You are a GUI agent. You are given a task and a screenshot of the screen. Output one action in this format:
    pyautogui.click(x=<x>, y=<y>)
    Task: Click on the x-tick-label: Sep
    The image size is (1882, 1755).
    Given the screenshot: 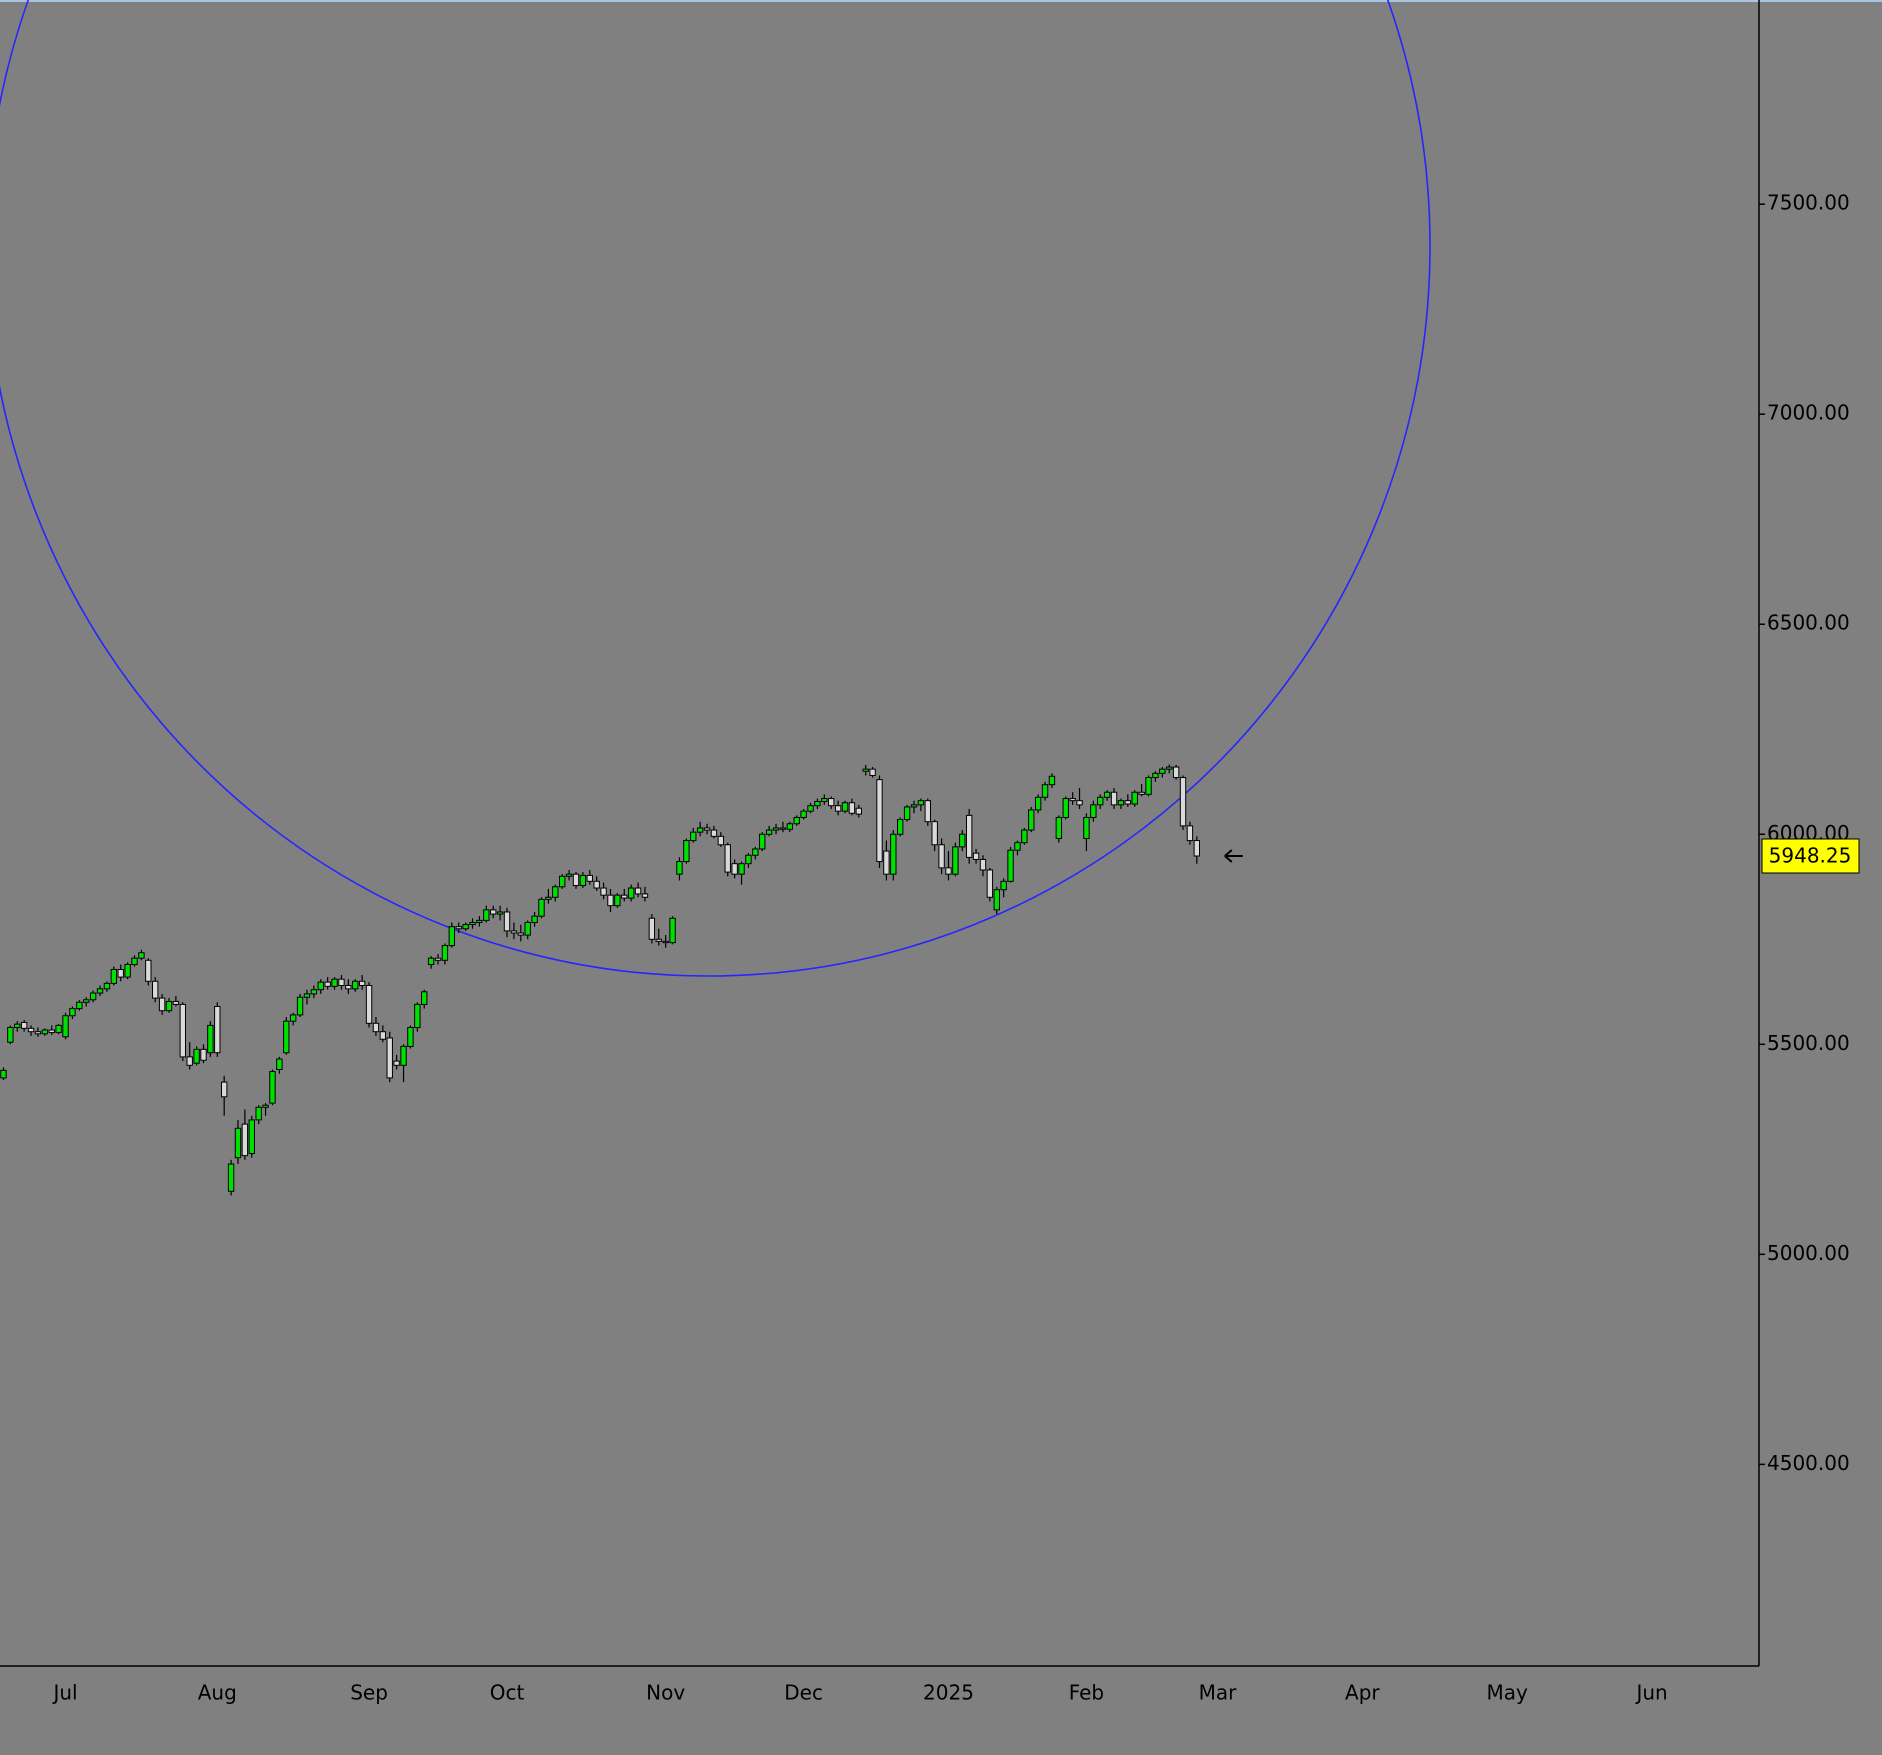 What is the action you would take?
    pyautogui.click(x=369, y=1693)
    